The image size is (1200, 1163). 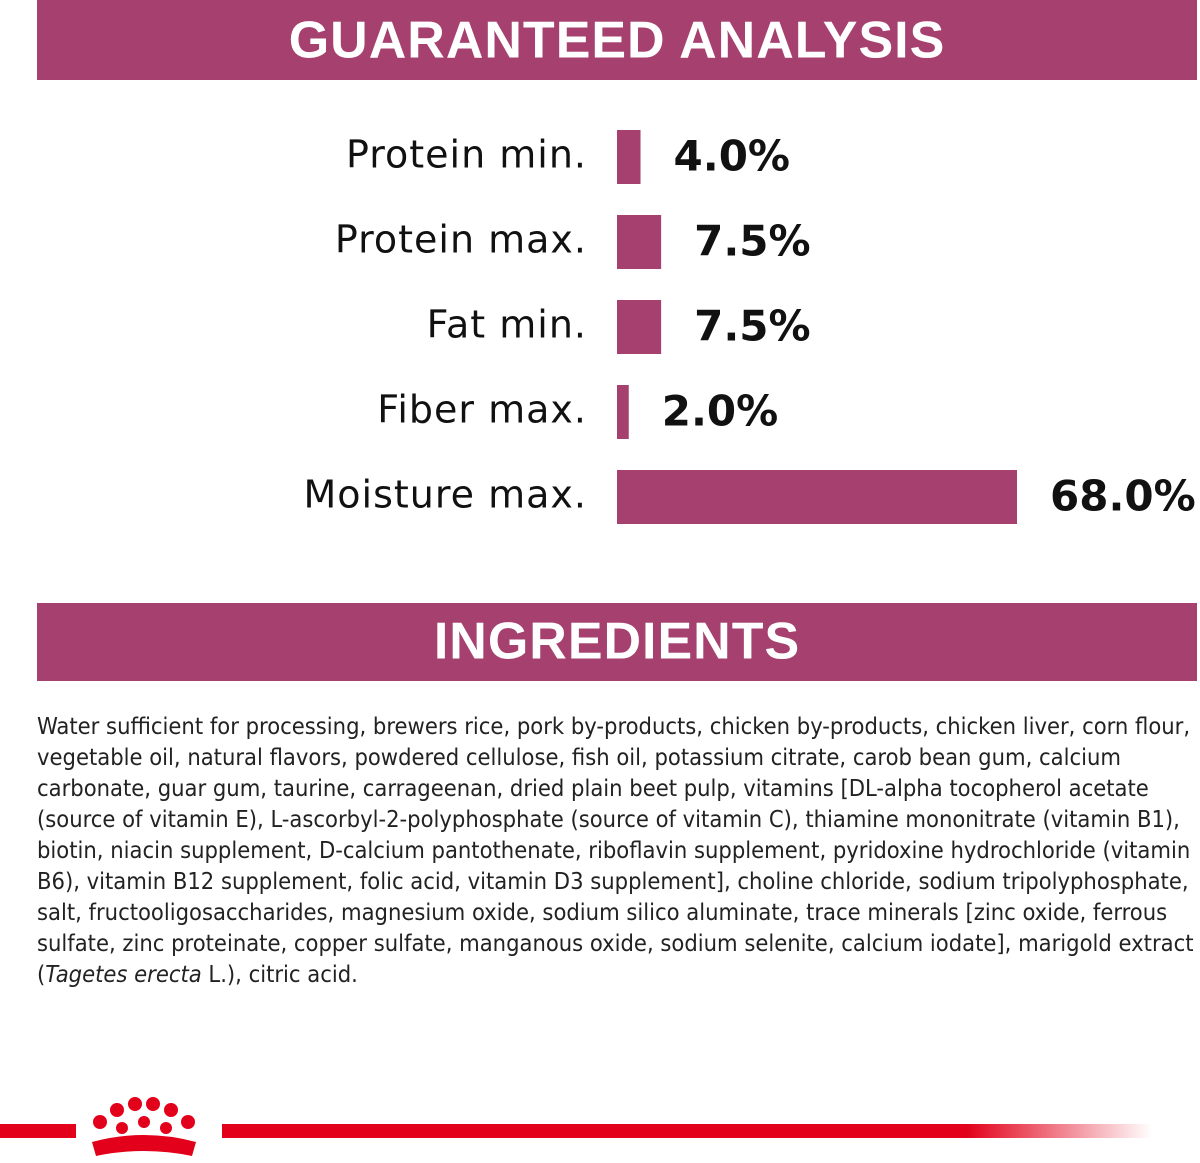 What do you see at coordinates (507, 325) in the screenshot?
I see `category-label: Fat min.` at bounding box center [507, 325].